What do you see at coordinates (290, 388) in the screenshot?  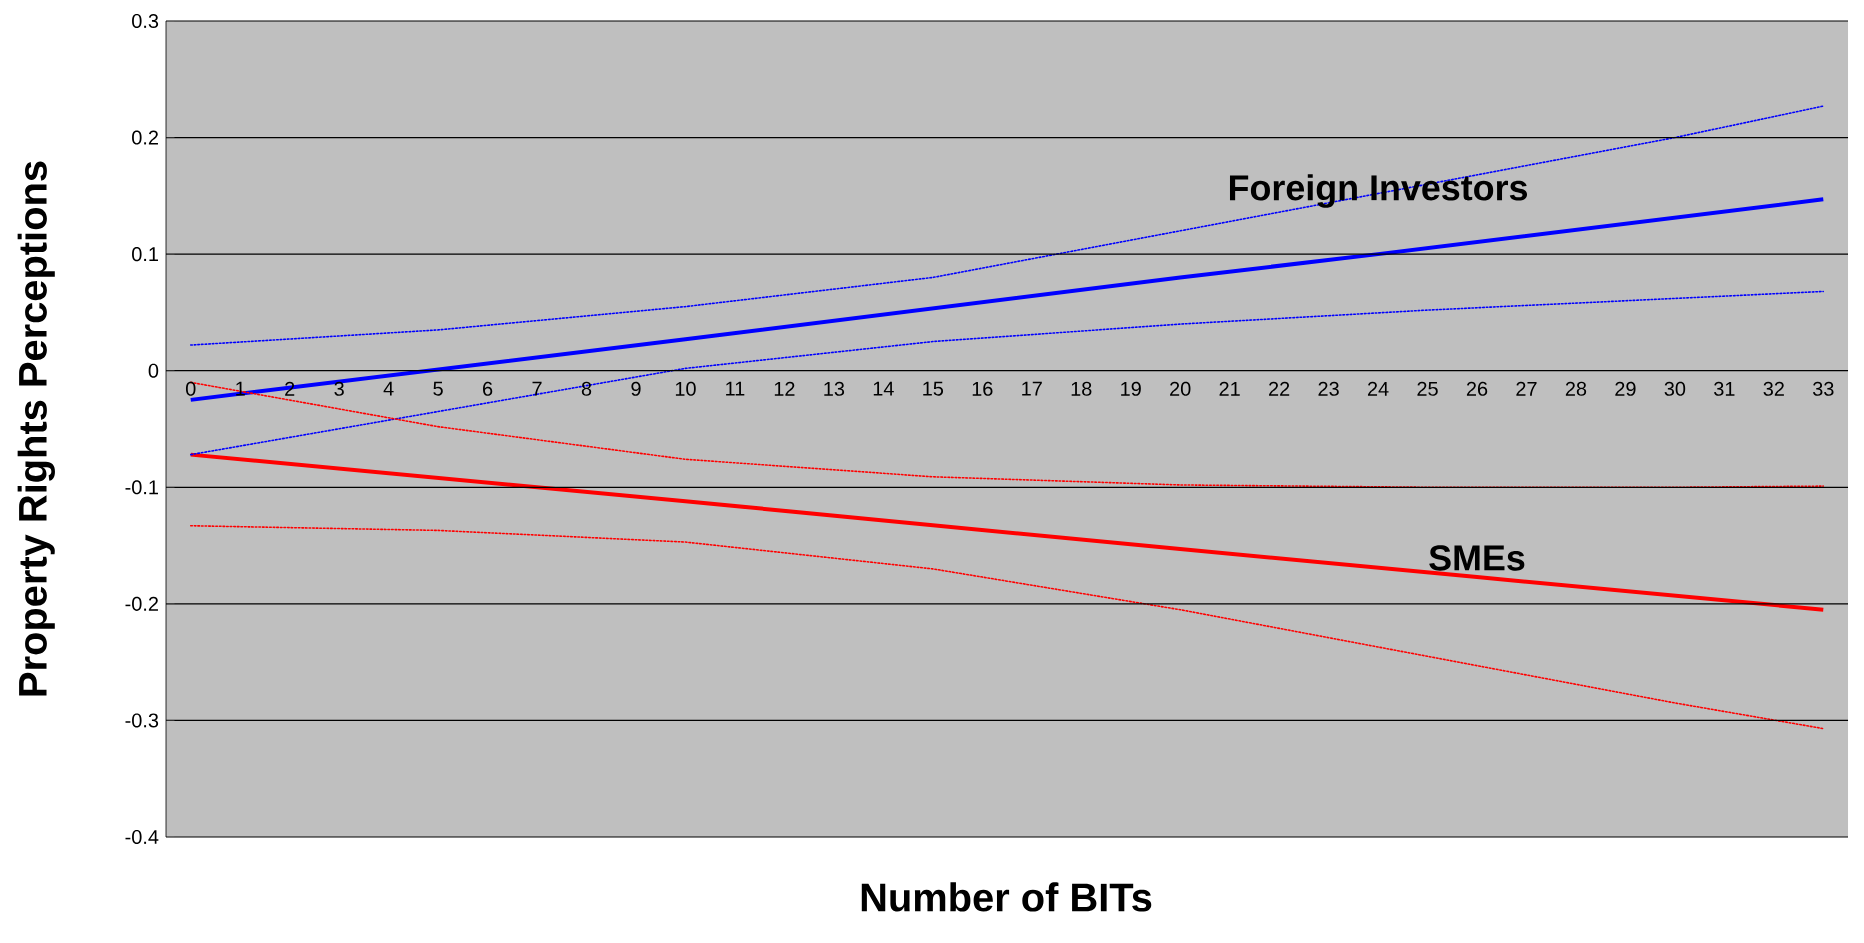 I see `x-tick-label: 2` at bounding box center [290, 388].